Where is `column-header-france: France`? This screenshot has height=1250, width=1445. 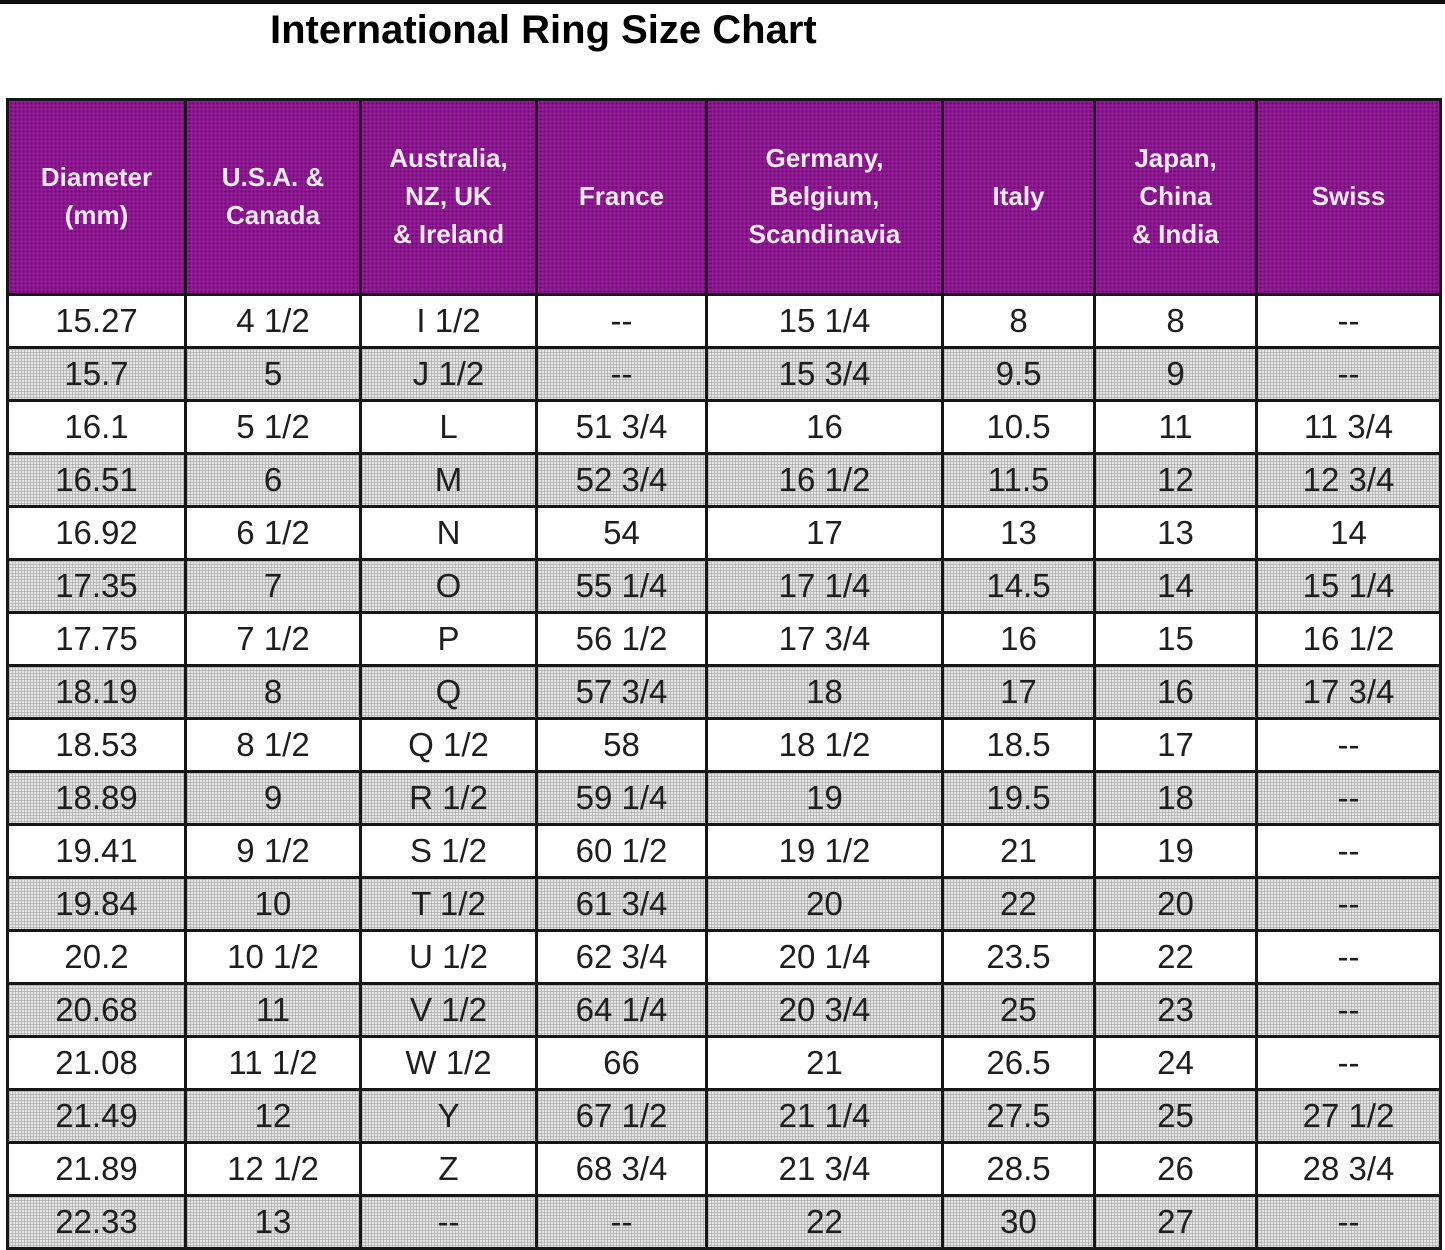
column-header-france: France is located at coordinates (621, 197).